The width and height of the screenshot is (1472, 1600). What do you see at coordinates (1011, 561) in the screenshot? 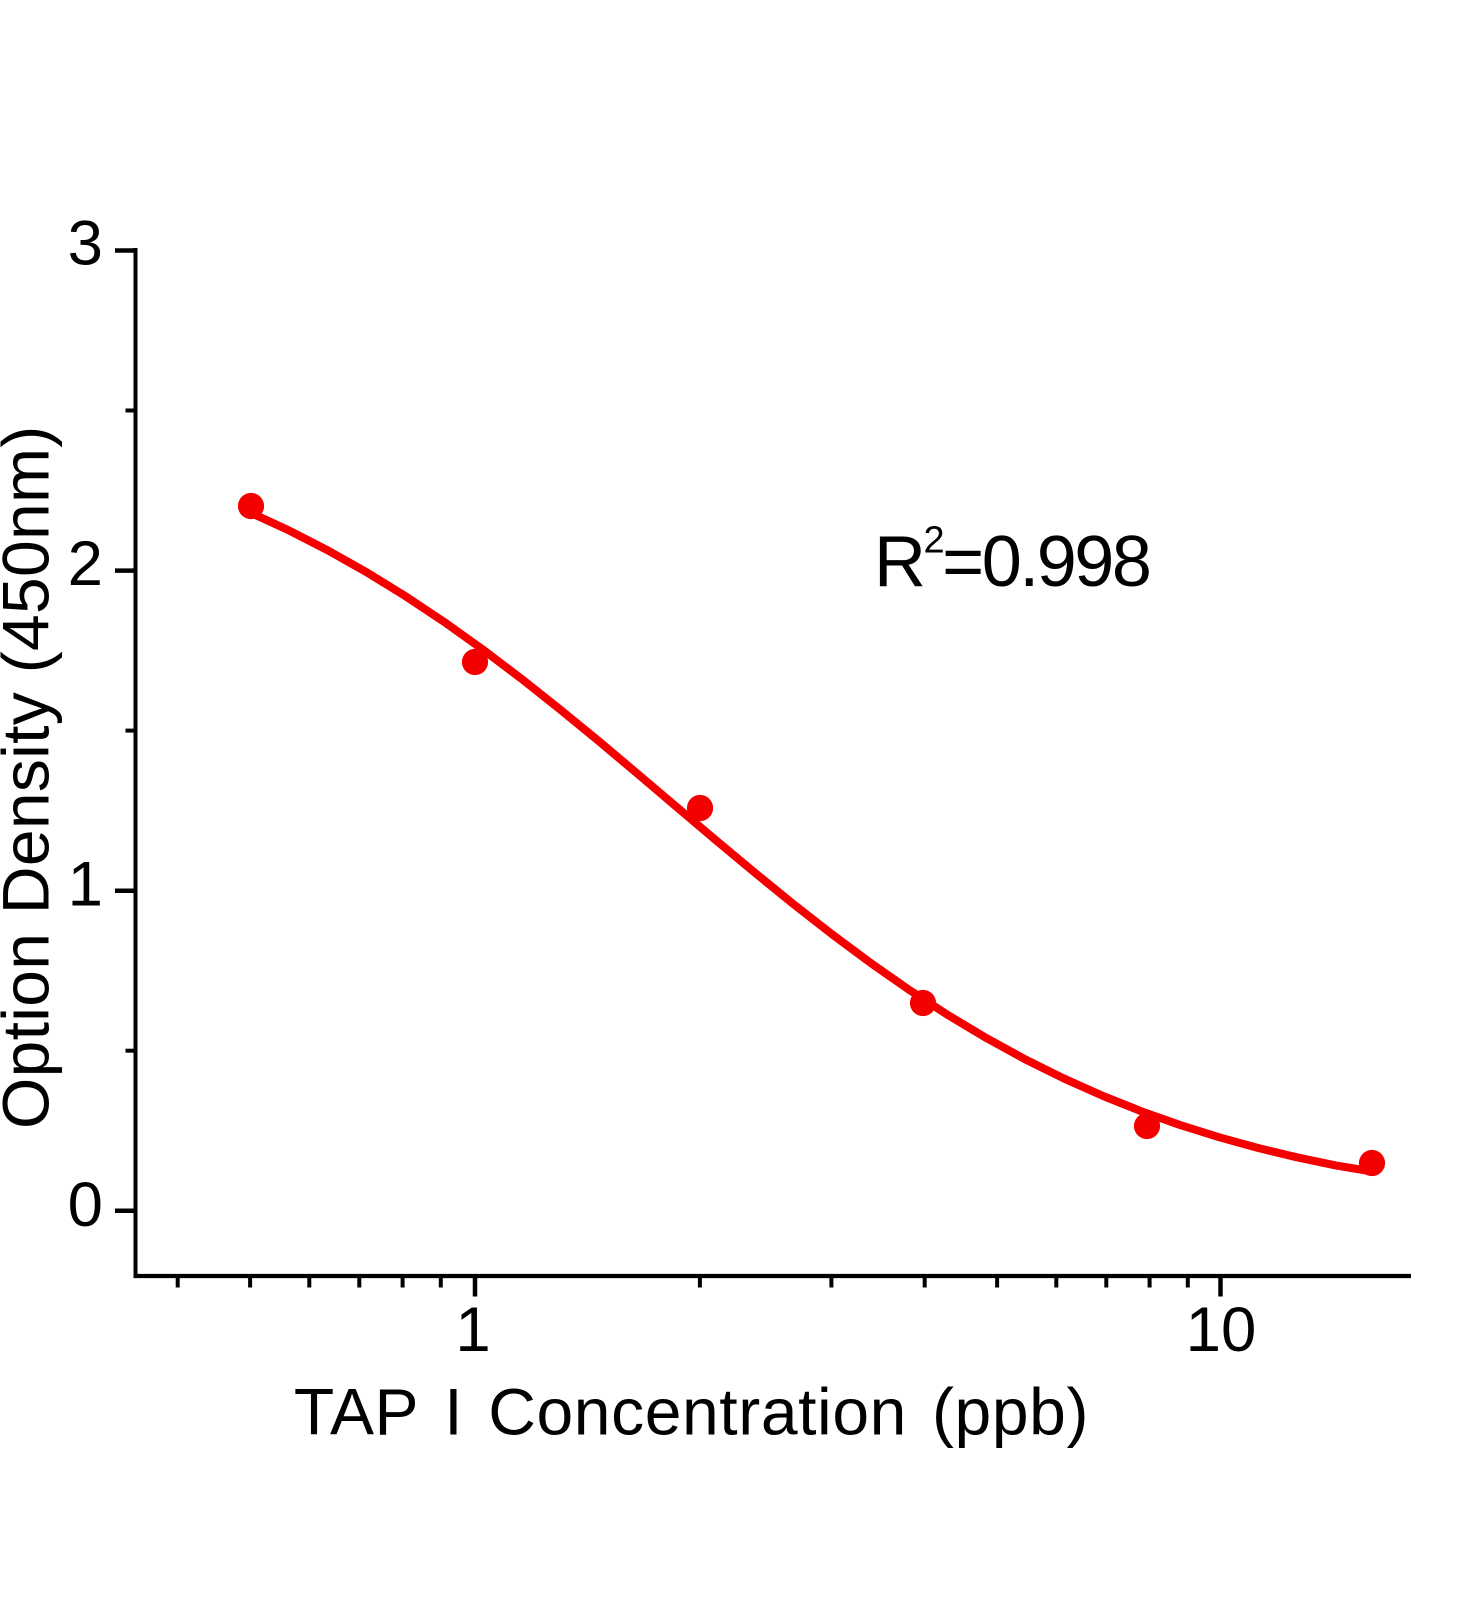
I see `svg-text: R2=0.998` at bounding box center [1011, 561].